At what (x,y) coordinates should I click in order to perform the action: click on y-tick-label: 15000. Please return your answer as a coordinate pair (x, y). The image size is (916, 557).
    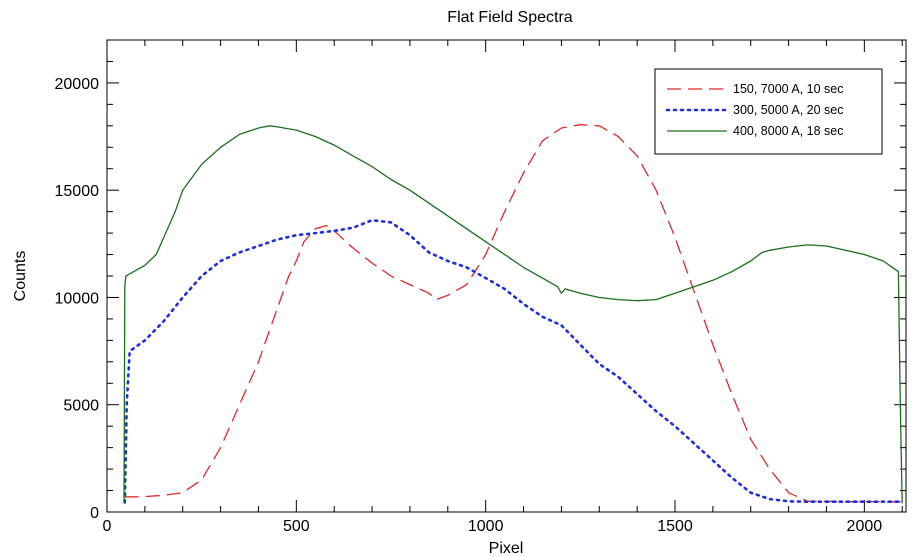
    Looking at the image, I should click on (77, 191).